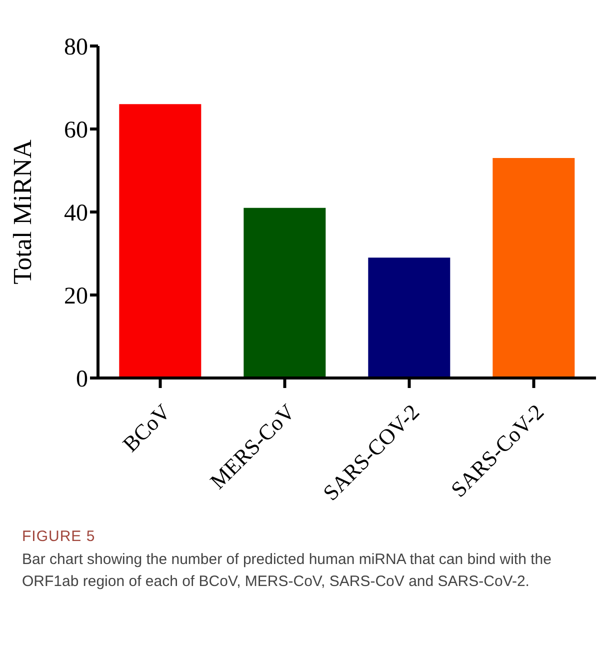 This screenshot has height=662, width=612. I want to click on y-tick-label: 40, so click(76, 213).